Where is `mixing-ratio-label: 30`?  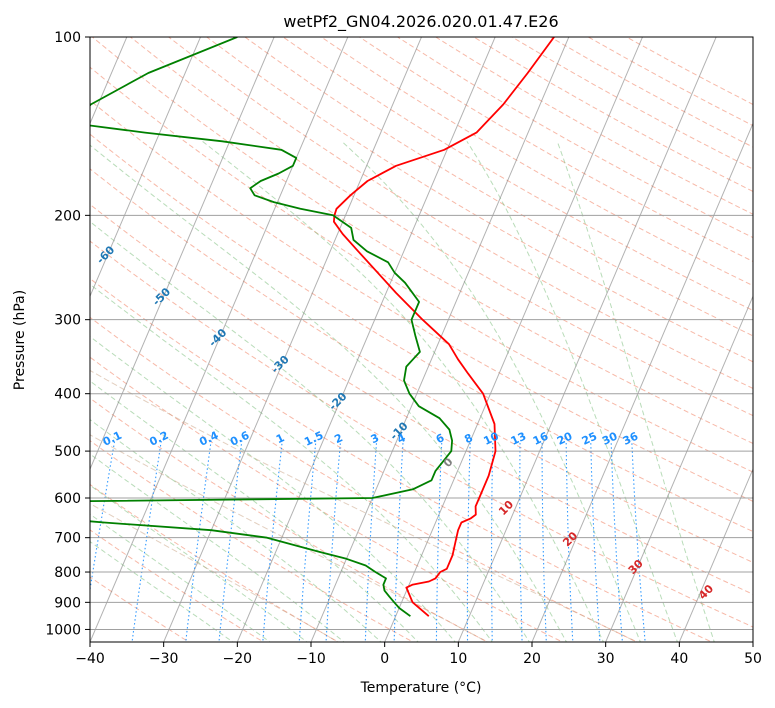 mixing-ratio-label: 30 is located at coordinates (610, 438).